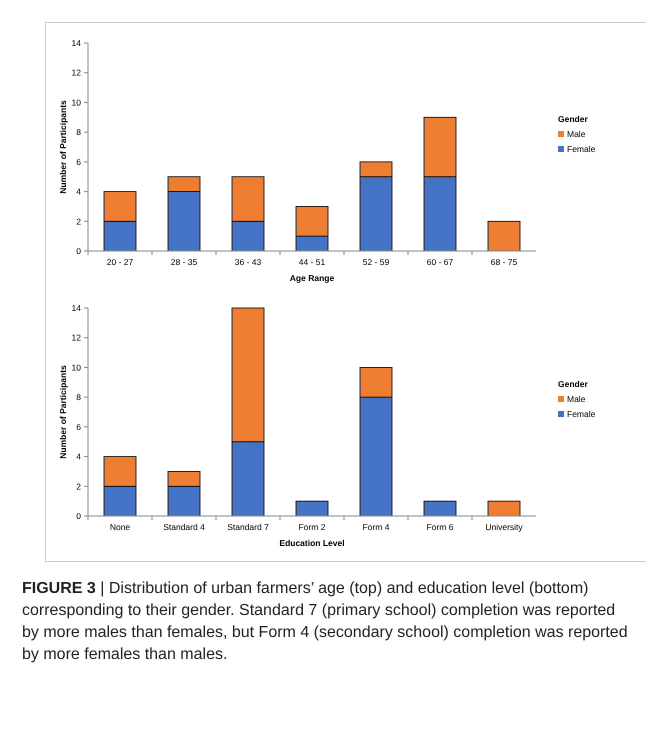 The width and height of the screenshot is (646, 730). I want to click on caption: FIGURE 3 | Distribution of urban farmers’ age (top) and education level (bottom) corresponding to their gender. Standard 7 (primary school) completion was reported by more males than females, but Form 4 (secondary school) completion was reported by more females than males., so click(325, 622).